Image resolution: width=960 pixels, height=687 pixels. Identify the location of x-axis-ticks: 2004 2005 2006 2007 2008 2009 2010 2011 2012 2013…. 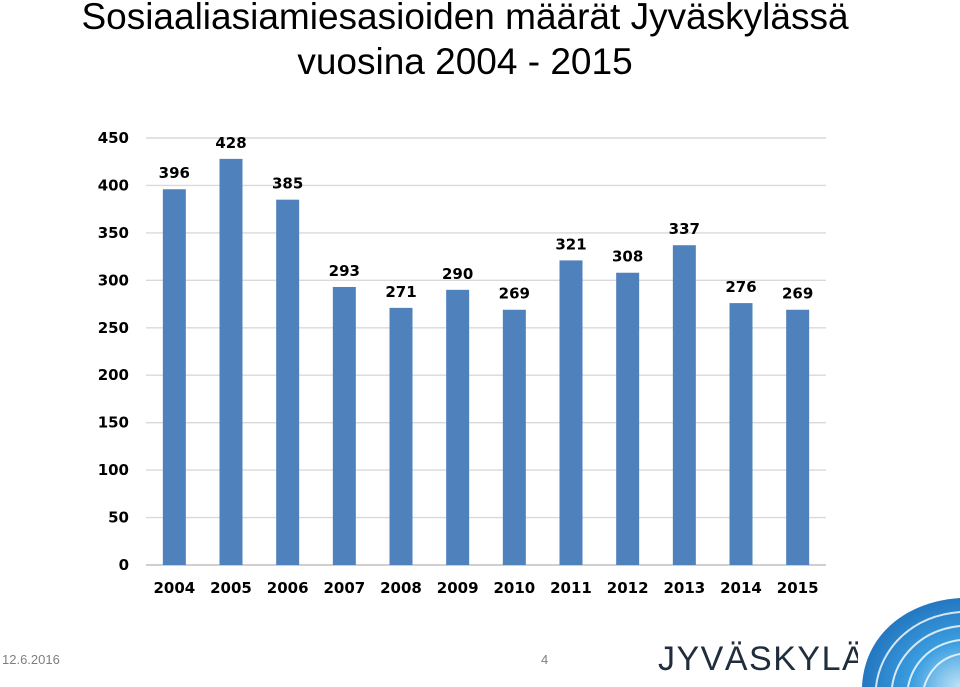
(485, 588).